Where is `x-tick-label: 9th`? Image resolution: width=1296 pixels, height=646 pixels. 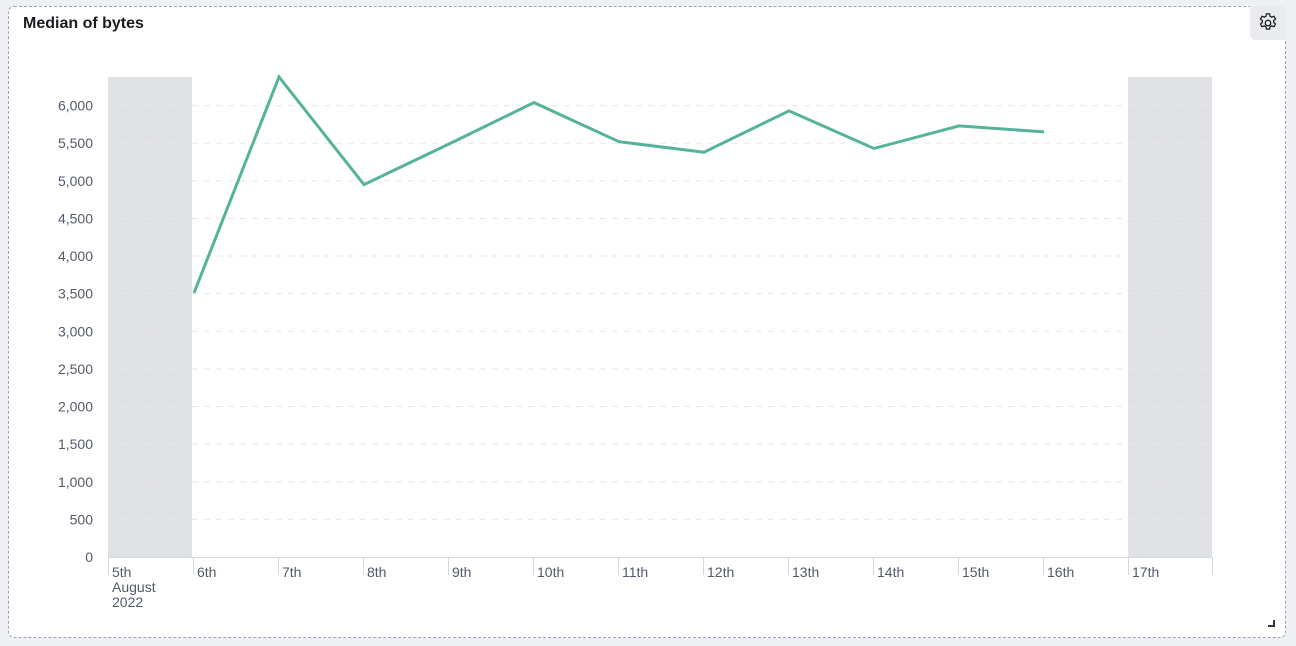 x-tick-label: 9th is located at coordinates (461, 572).